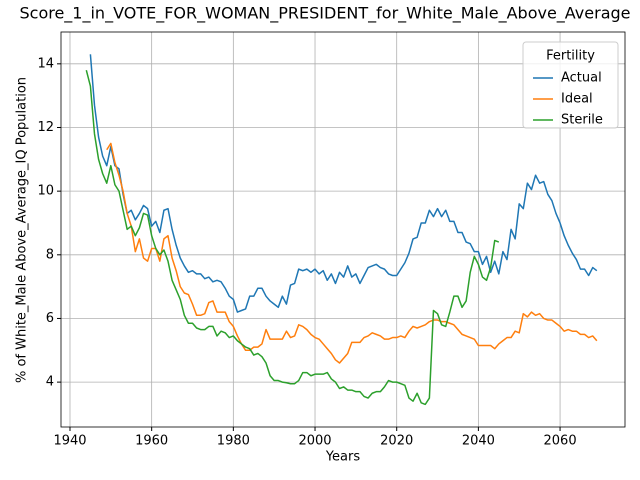 The height and width of the screenshot is (480, 640). I want to click on x-tick-label: 1980, so click(233, 441).